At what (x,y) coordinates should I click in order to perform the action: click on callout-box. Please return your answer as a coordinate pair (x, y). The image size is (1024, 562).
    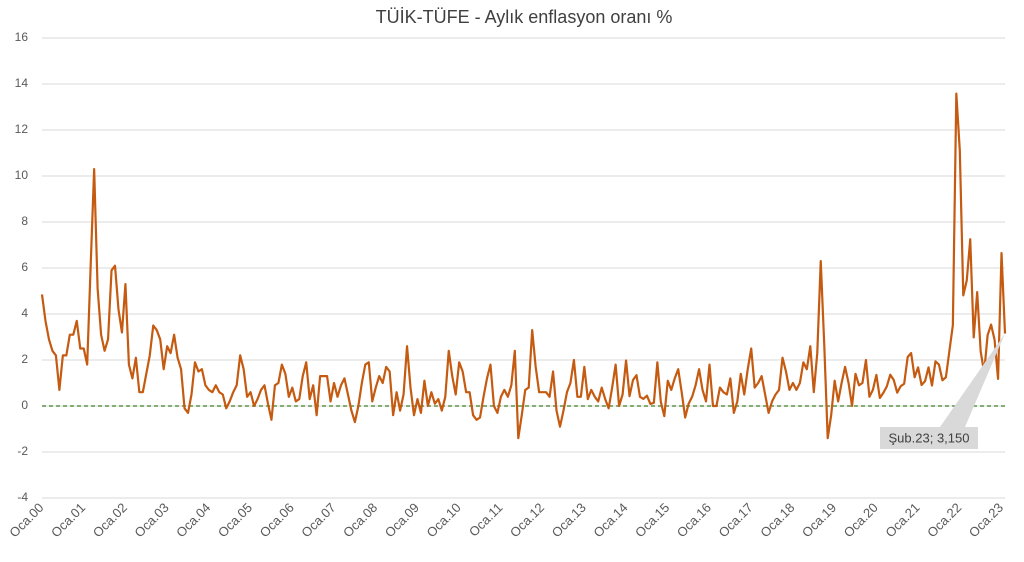
    Looking at the image, I should click on (929, 438).